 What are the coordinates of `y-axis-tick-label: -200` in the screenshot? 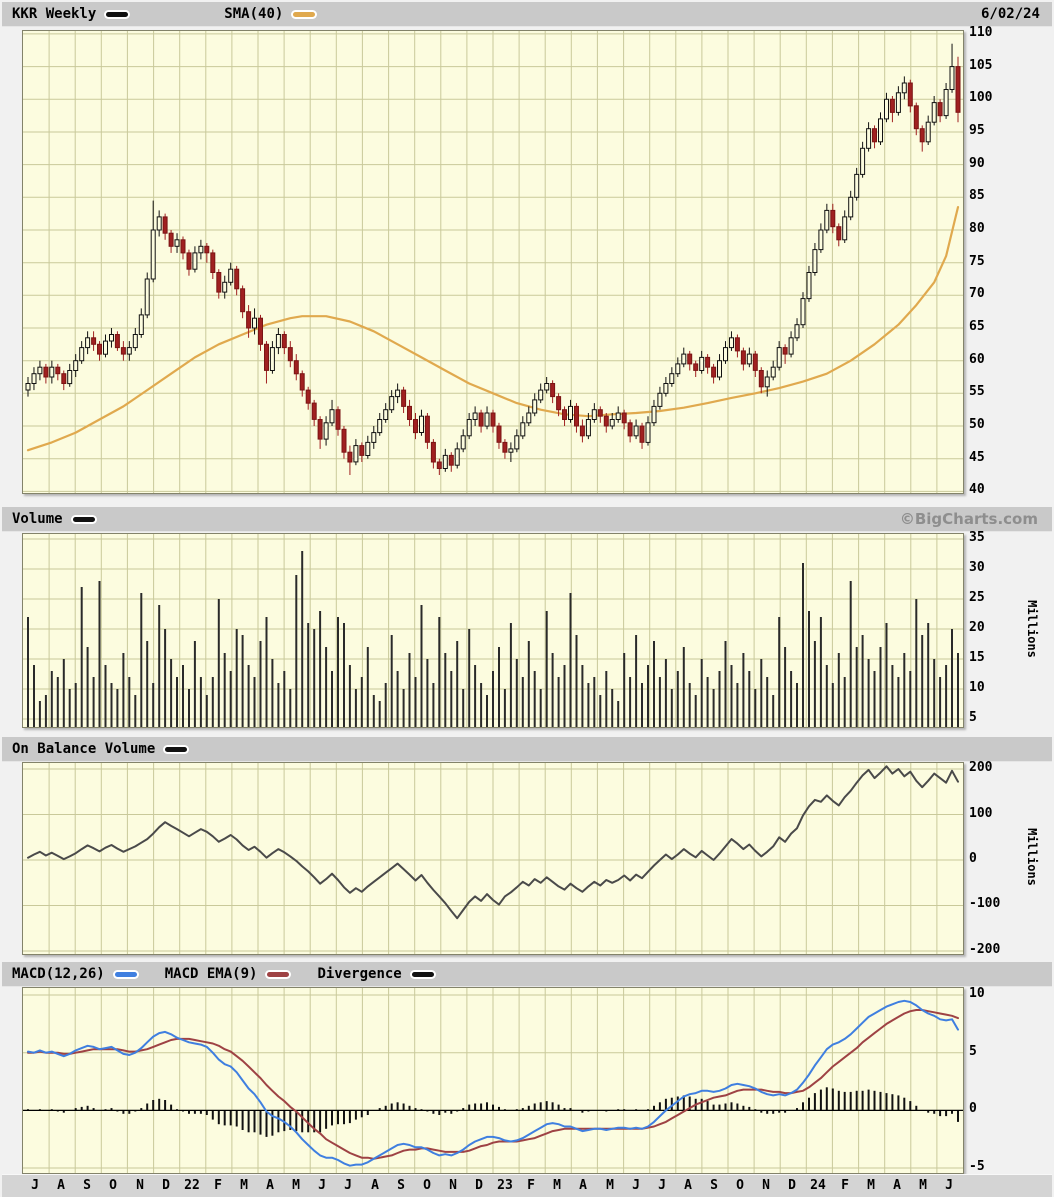 It's located at (985, 949).